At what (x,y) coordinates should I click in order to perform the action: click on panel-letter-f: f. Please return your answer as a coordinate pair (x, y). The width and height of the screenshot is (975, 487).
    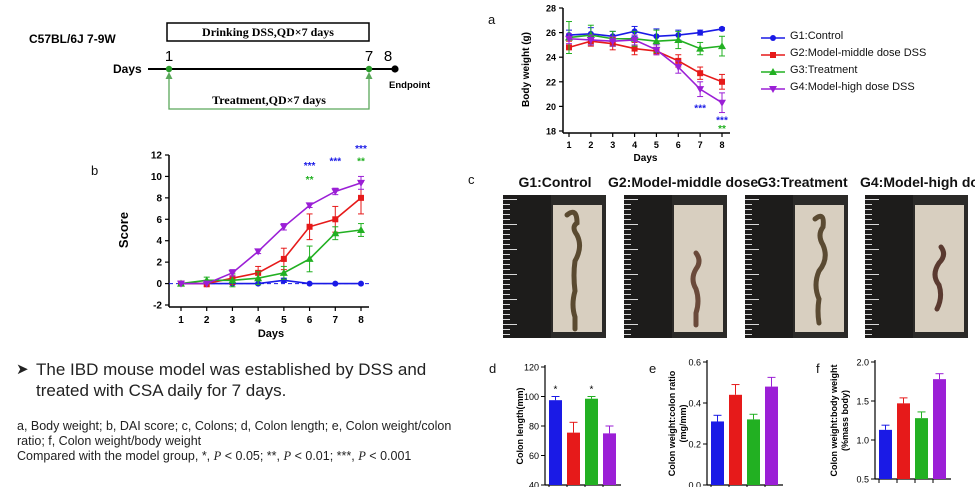
    Looking at the image, I should click on (818, 368).